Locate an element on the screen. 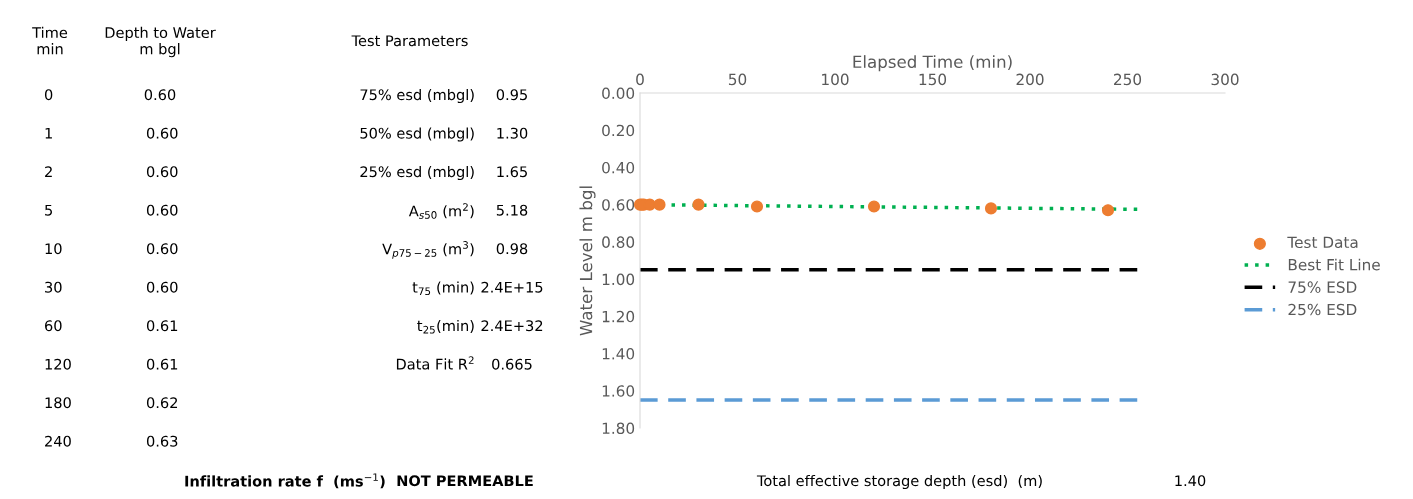 The height and width of the screenshot is (499, 1413). text: Depth to Water m bgl is located at coordinates (160, 42).